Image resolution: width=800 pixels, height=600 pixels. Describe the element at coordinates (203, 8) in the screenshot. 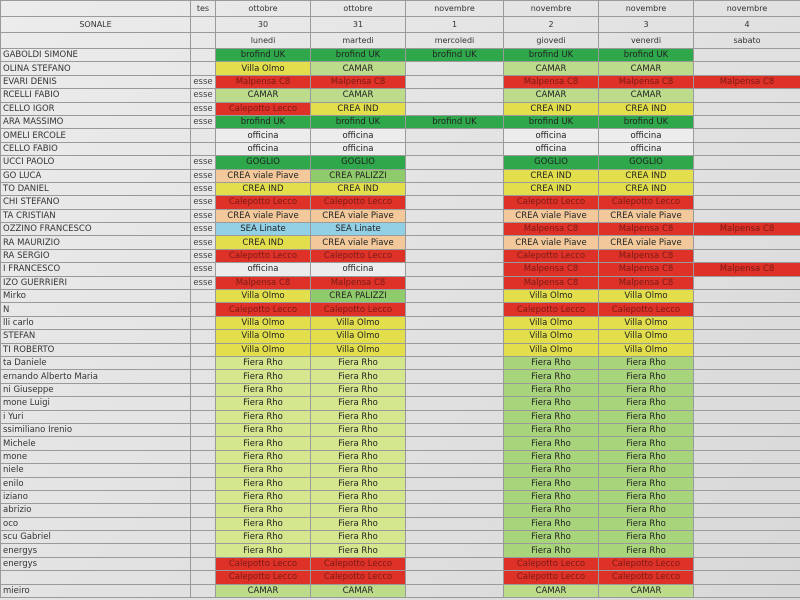

I see `header-cell: tes` at that location.